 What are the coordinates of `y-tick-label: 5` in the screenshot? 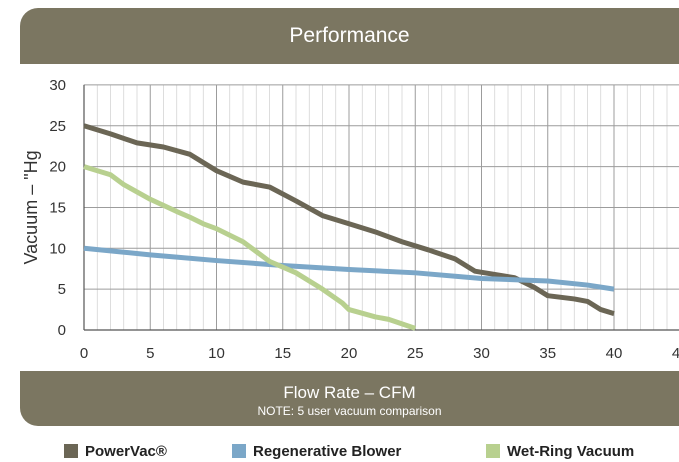 It's located at (62, 289).